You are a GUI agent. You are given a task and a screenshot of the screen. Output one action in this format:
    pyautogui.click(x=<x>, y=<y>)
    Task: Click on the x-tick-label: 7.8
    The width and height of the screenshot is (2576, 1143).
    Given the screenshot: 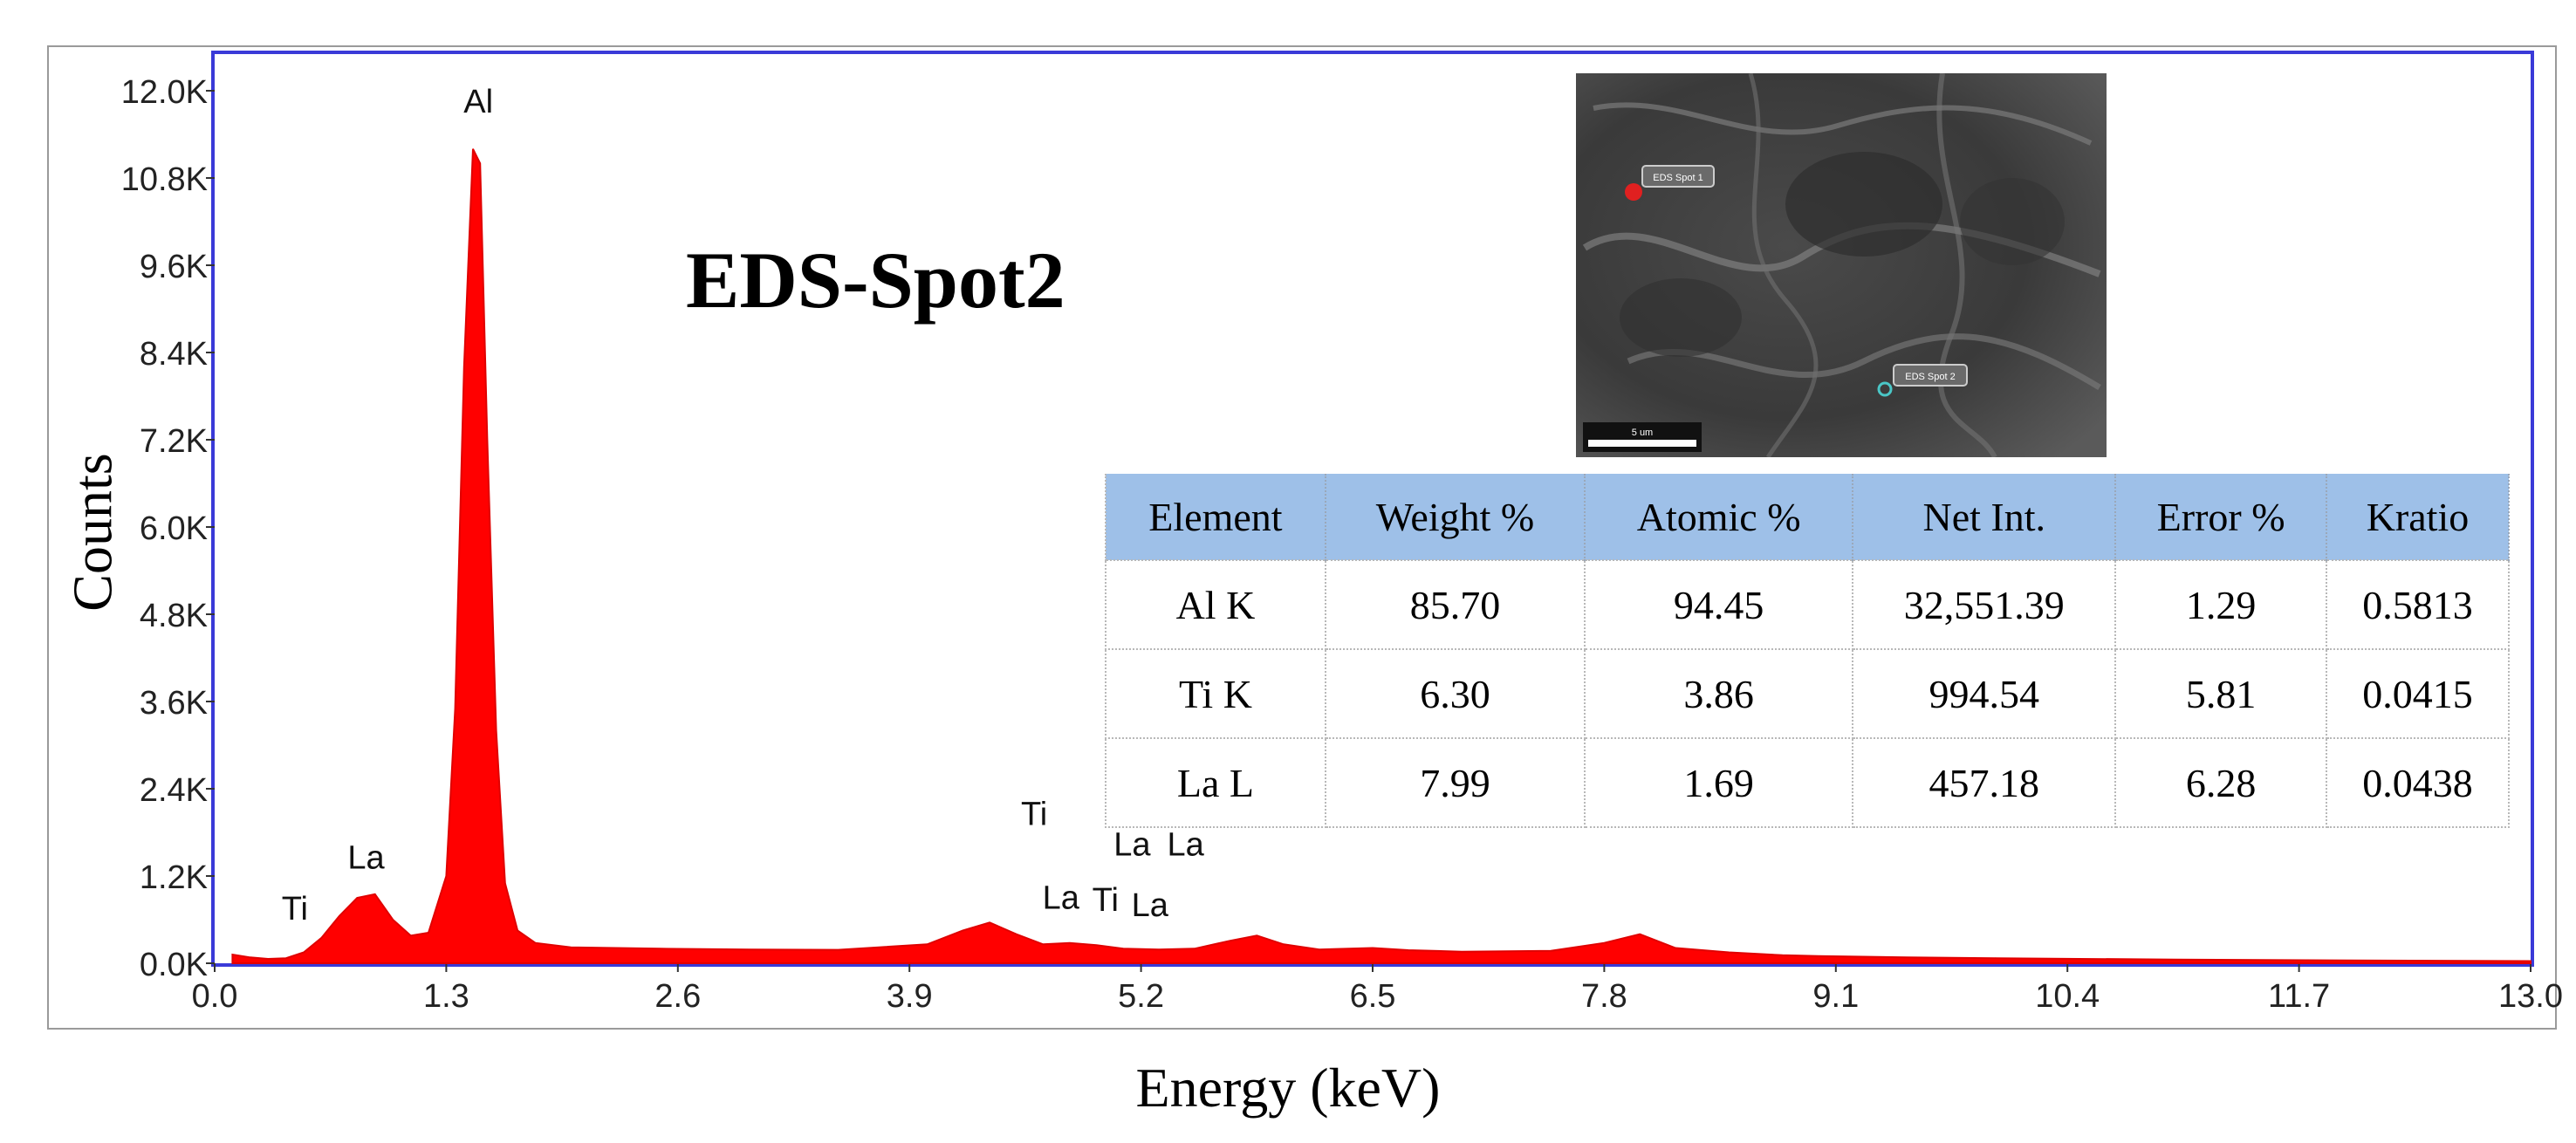 What is the action you would take?
    pyautogui.click(x=1604, y=996)
    